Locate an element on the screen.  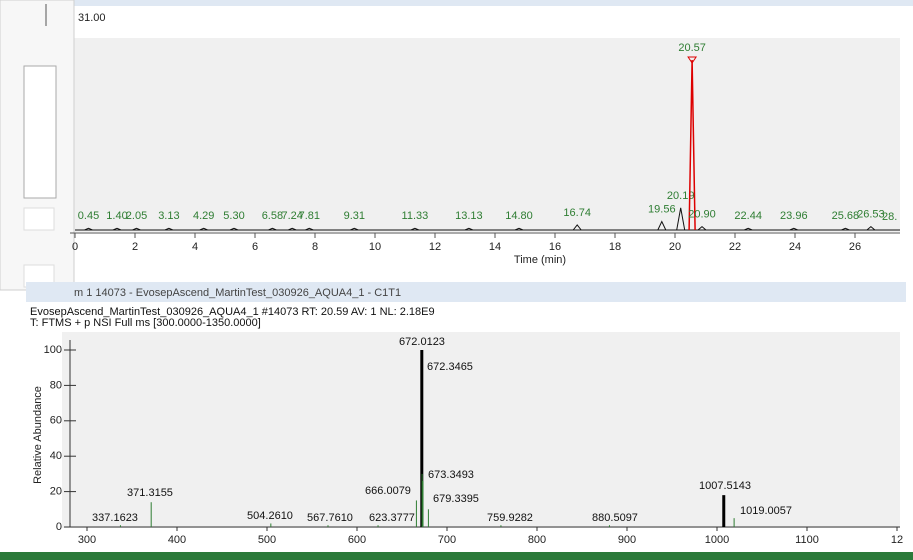
peak-label: 20.90 is located at coordinates (702, 215).